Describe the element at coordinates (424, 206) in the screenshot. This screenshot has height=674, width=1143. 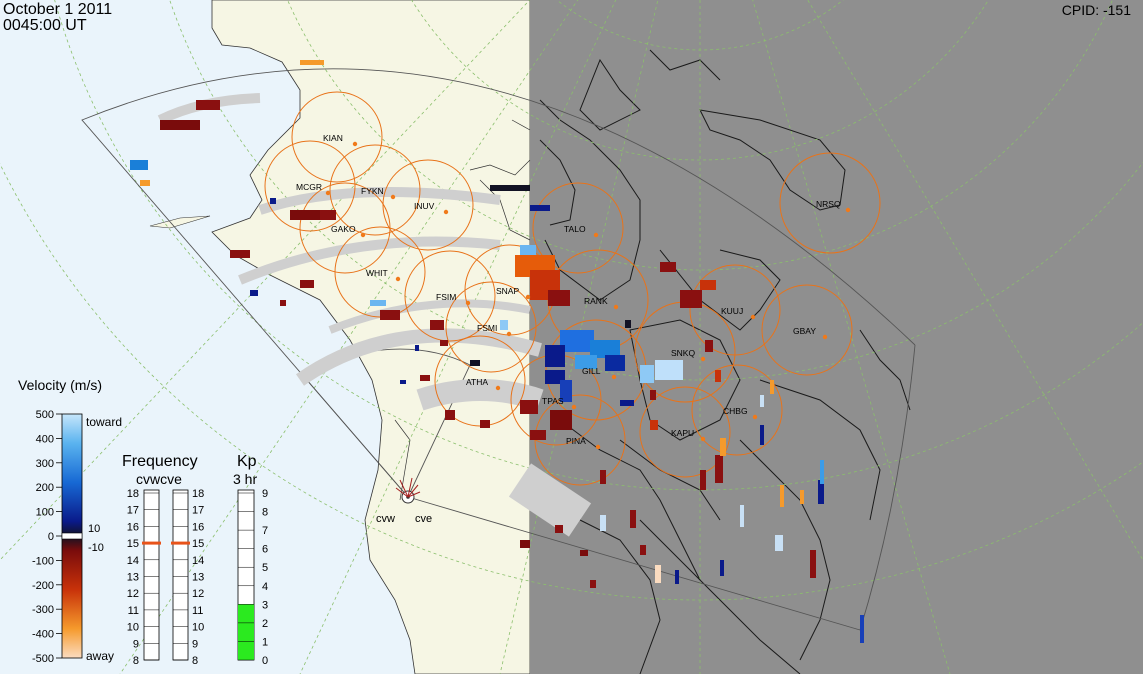
I see `station-label-inuv: INUV` at that location.